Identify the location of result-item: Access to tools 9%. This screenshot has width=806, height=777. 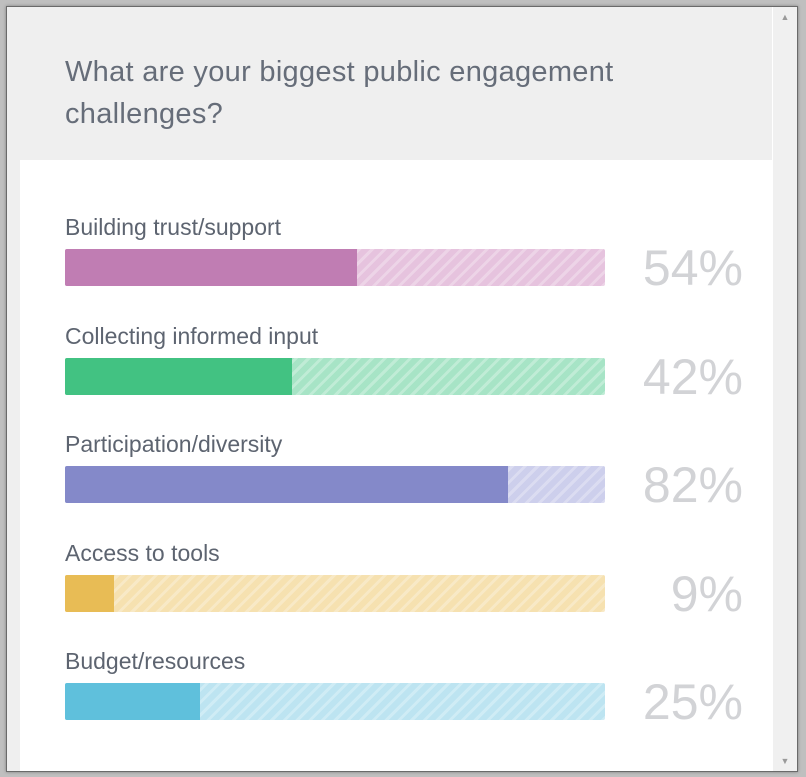
(415, 594).